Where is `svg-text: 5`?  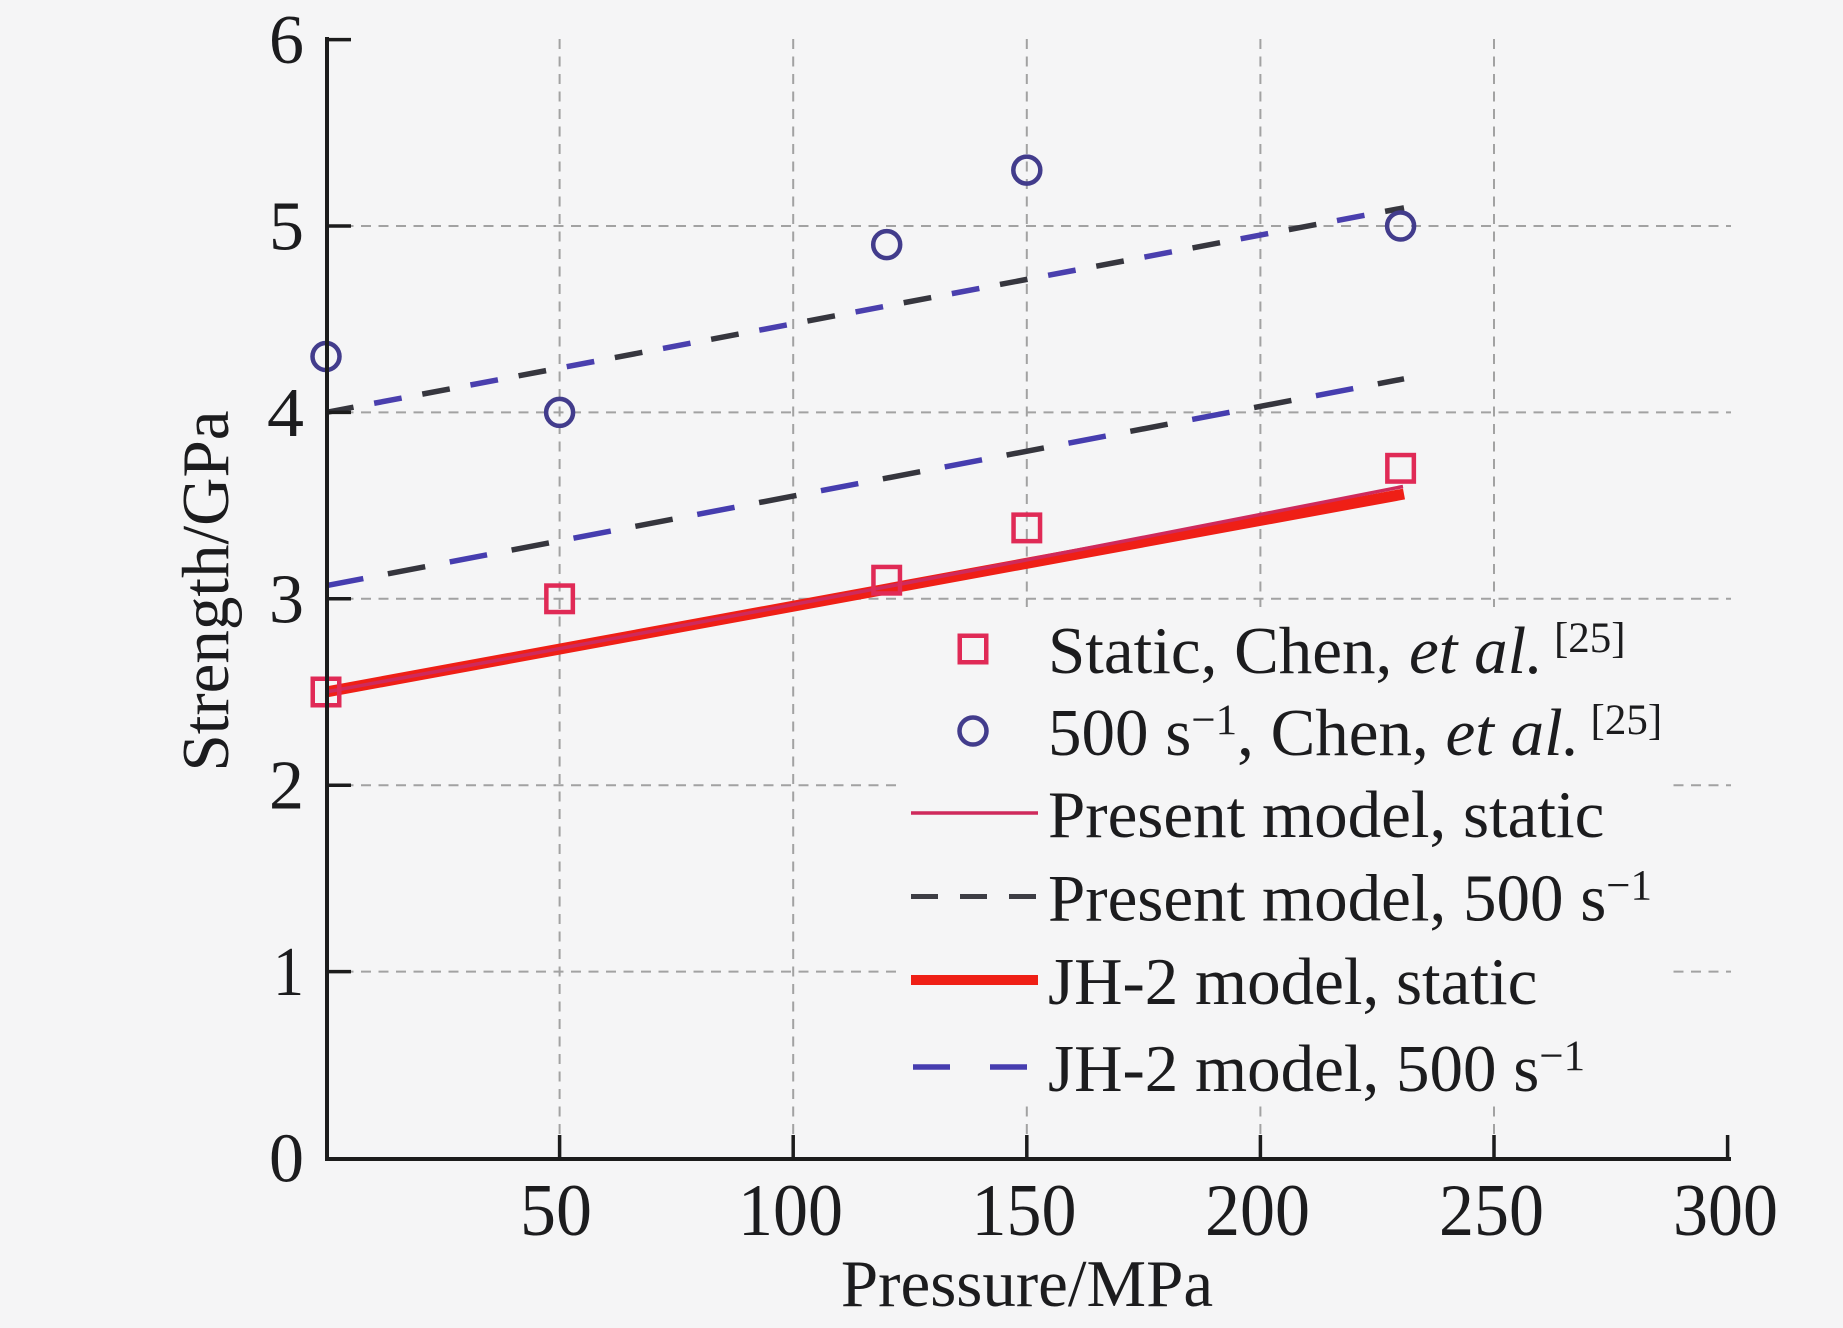
svg-text: 5 is located at coordinates (286, 227).